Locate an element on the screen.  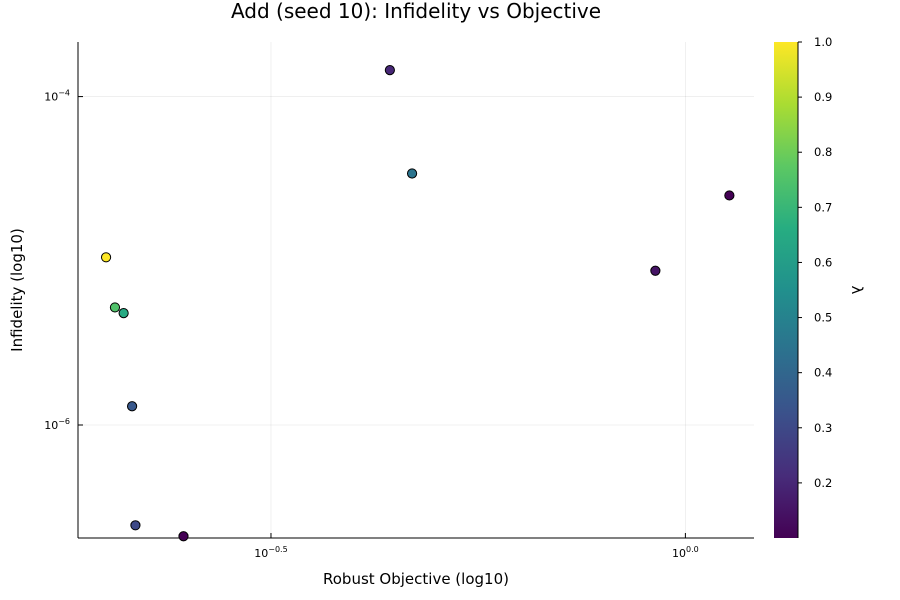
colorbar-gradient is located at coordinates (786, 290).